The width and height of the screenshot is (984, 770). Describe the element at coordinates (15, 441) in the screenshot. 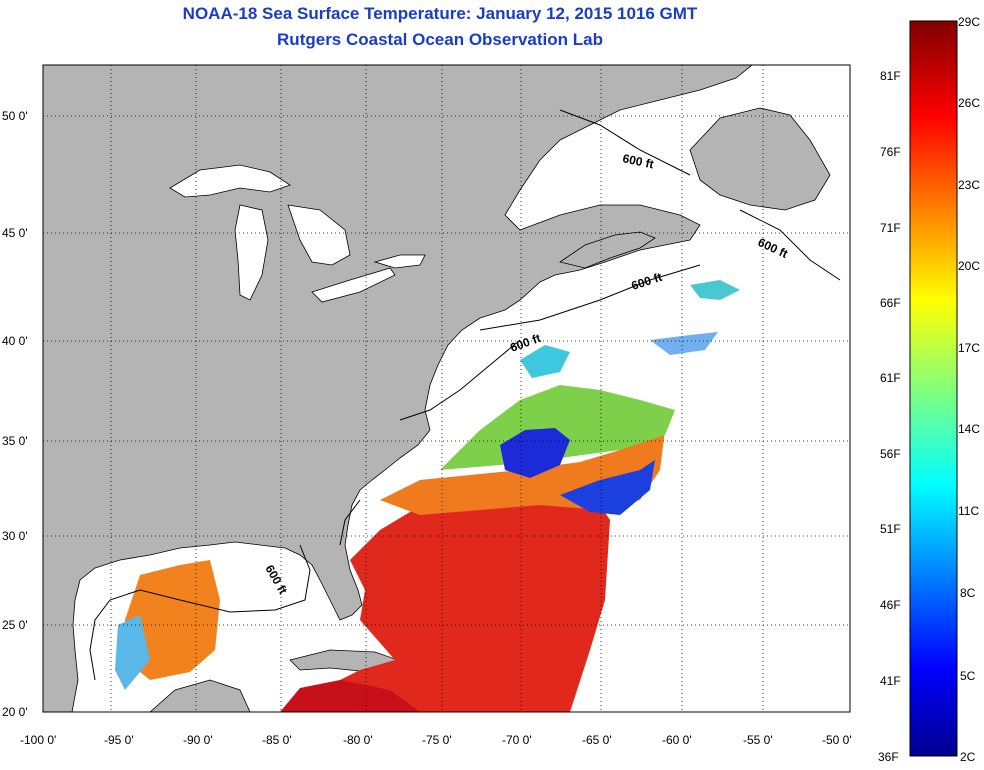

I see `lat-tick: 35 0'` at that location.